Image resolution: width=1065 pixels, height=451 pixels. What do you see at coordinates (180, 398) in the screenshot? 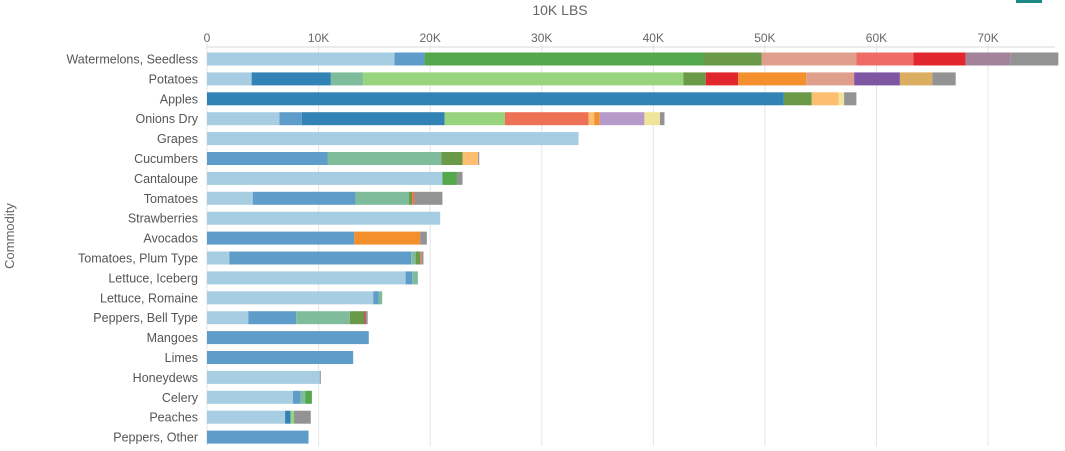
I see `category-label: Celery` at bounding box center [180, 398].